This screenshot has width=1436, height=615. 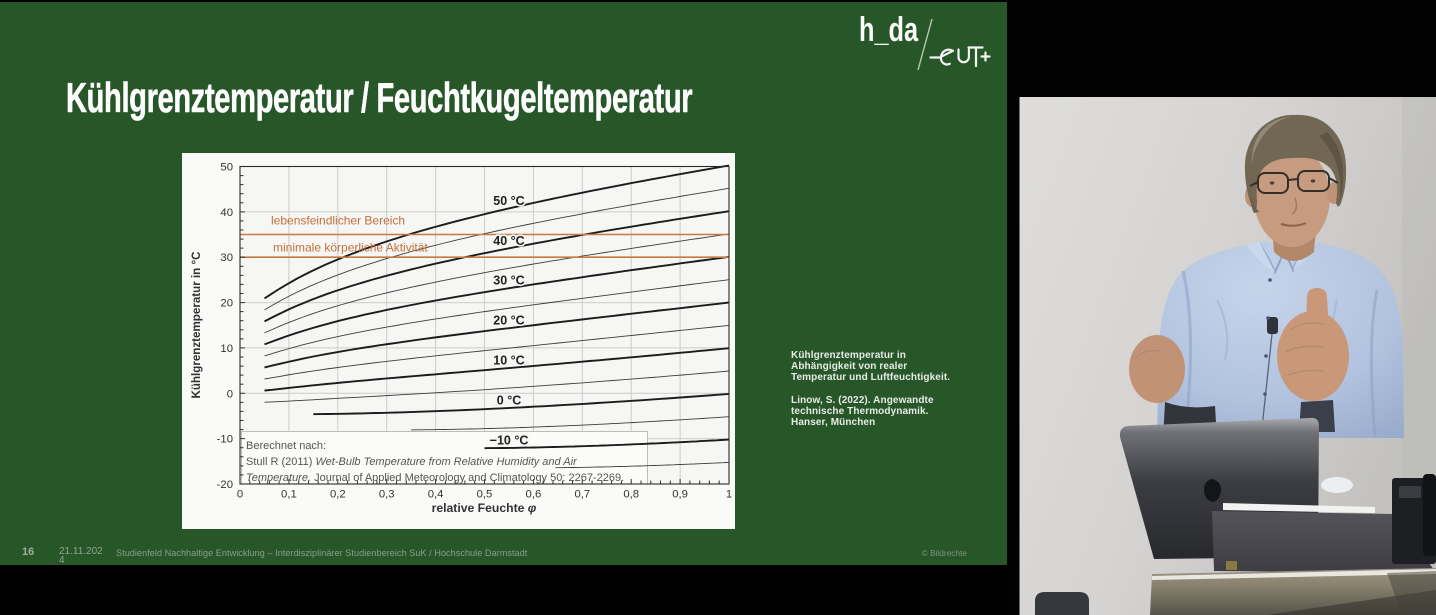 I want to click on svg-text: 50, so click(x=226, y=168).